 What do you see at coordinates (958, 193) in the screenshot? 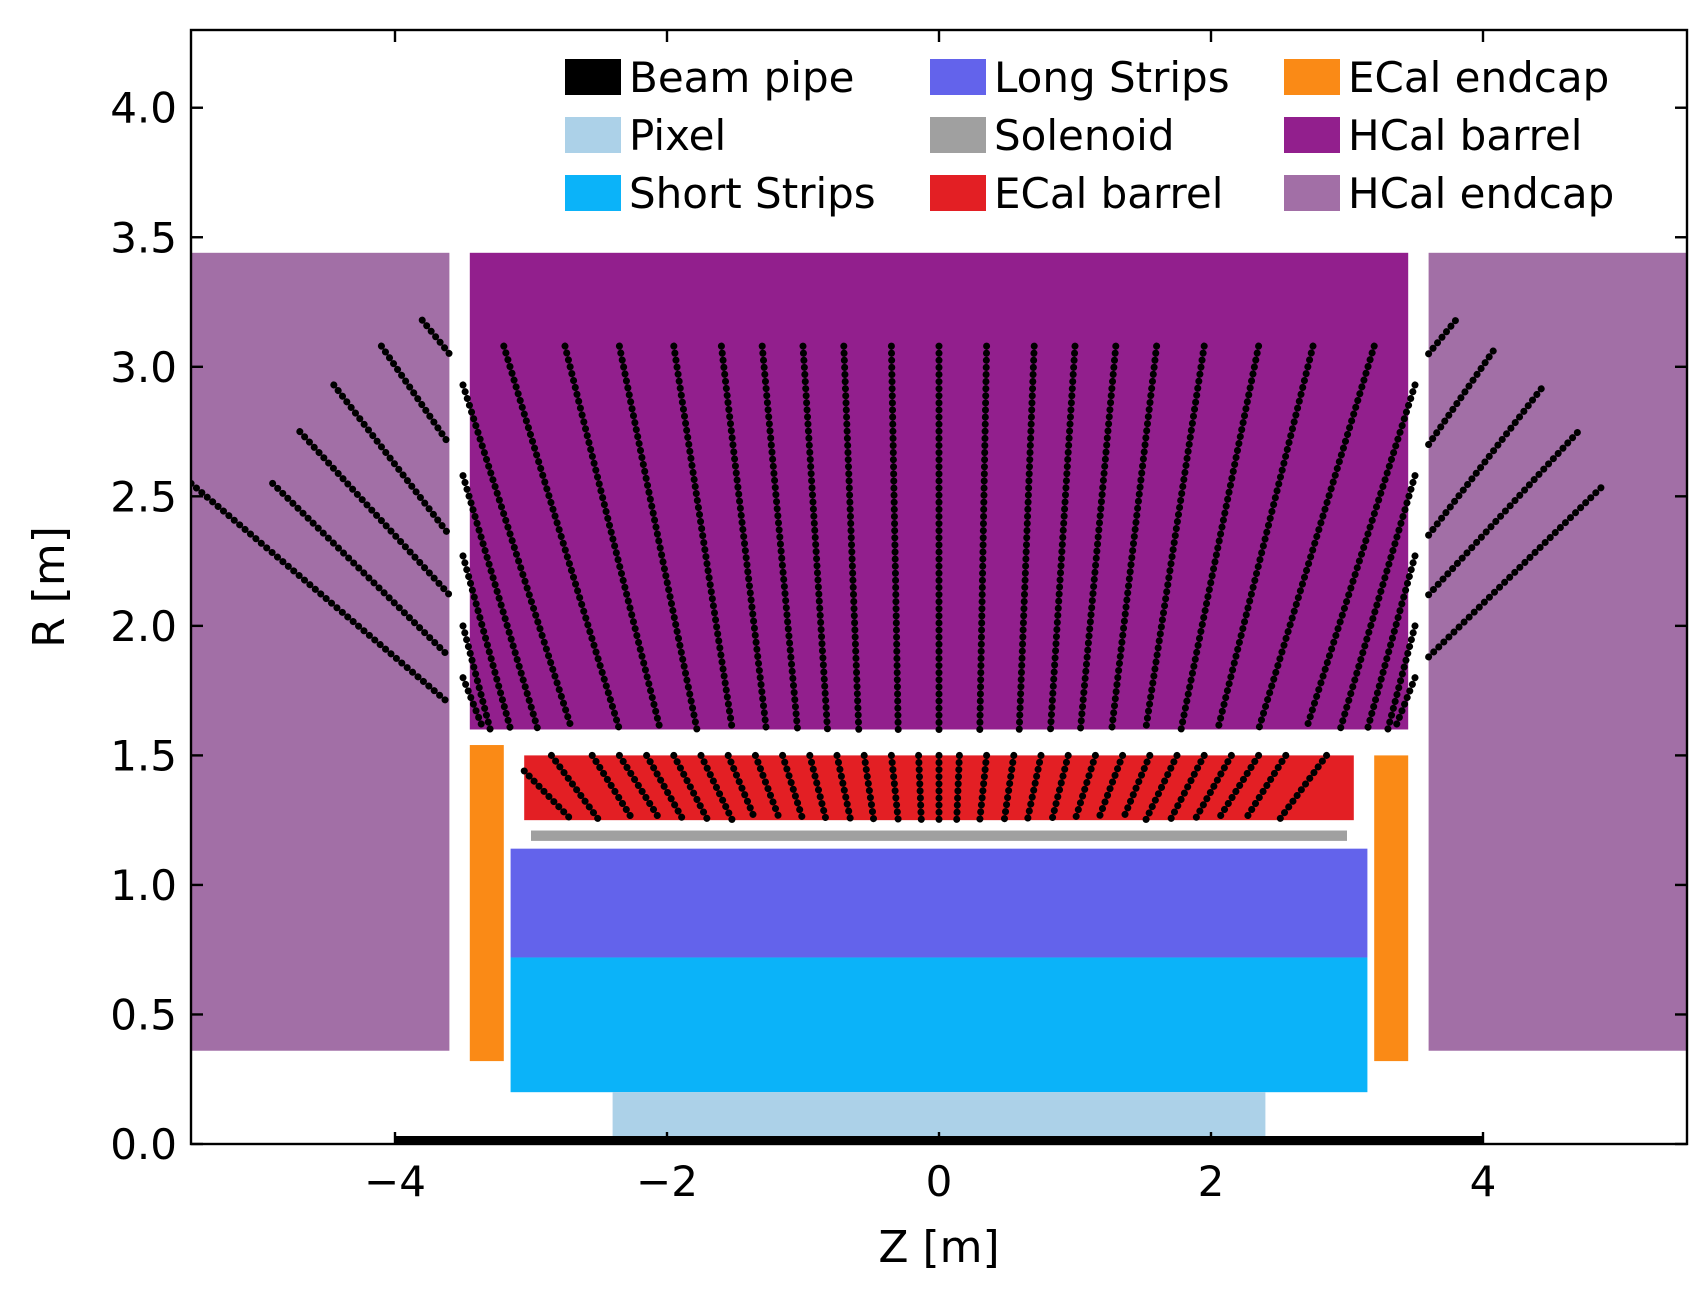
I see `legend-swatch-ecal-barrel` at bounding box center [958, 193].